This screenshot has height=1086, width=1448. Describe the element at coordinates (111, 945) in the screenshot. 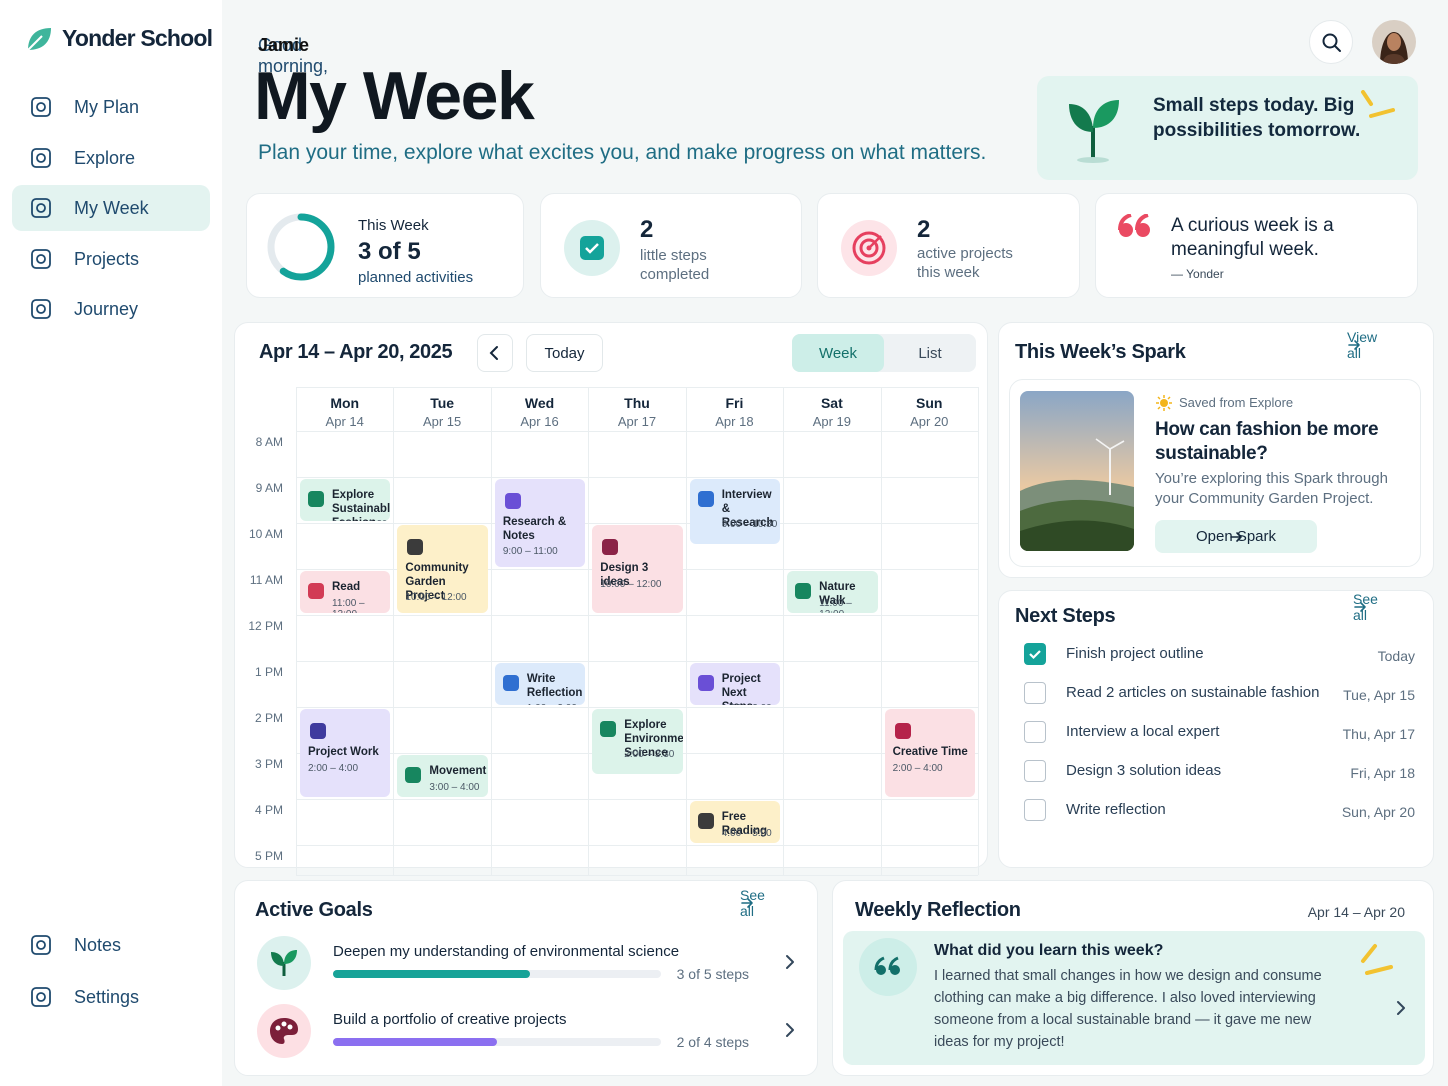

I see `nav-item: Notes` at that location.